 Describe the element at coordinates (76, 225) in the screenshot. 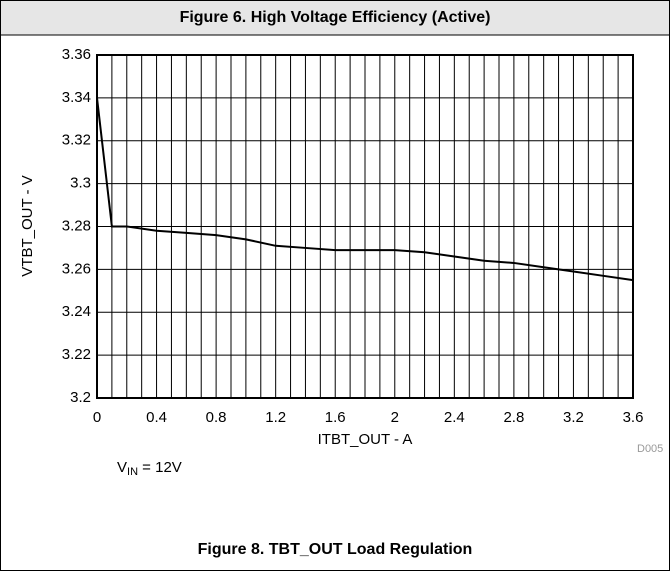

I see `y-tick-label: 3.28` at that location.